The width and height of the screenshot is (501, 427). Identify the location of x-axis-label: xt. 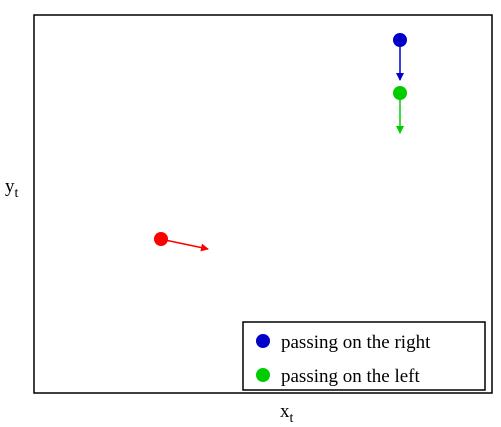
(287, 413).